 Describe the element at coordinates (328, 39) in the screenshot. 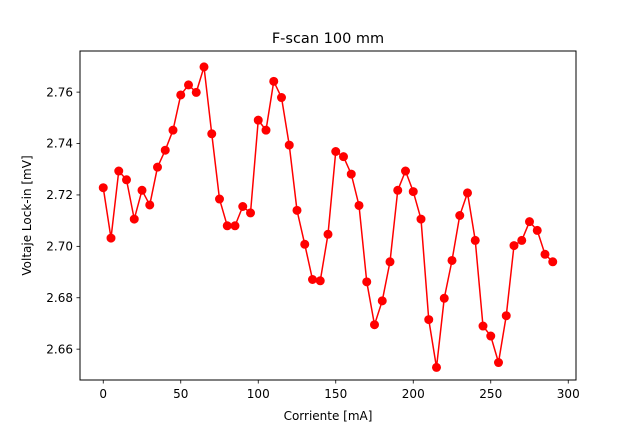

I see `chart-title: F-scan 100 mm` at that location.